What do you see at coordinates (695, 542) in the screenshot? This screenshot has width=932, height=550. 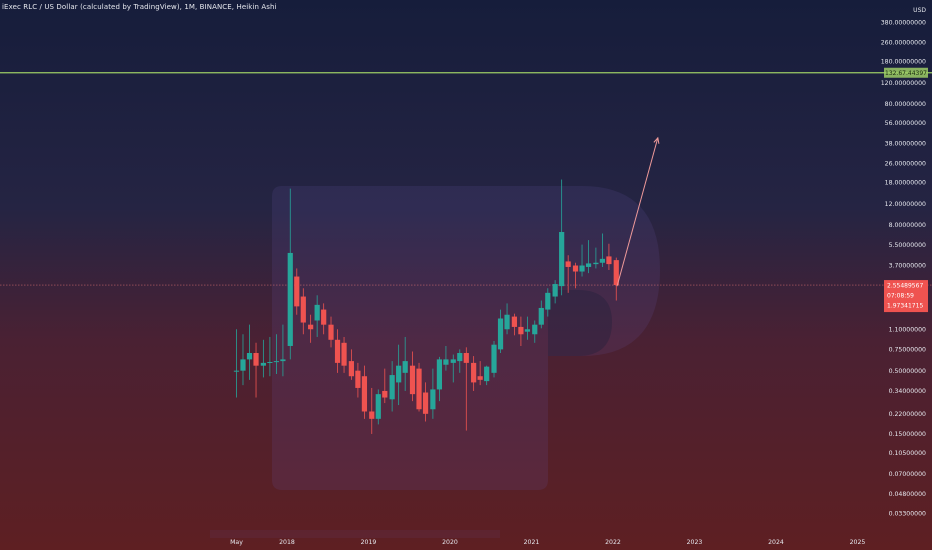 I see `x-tick-label: 2023` at bounding box center [695, 542].